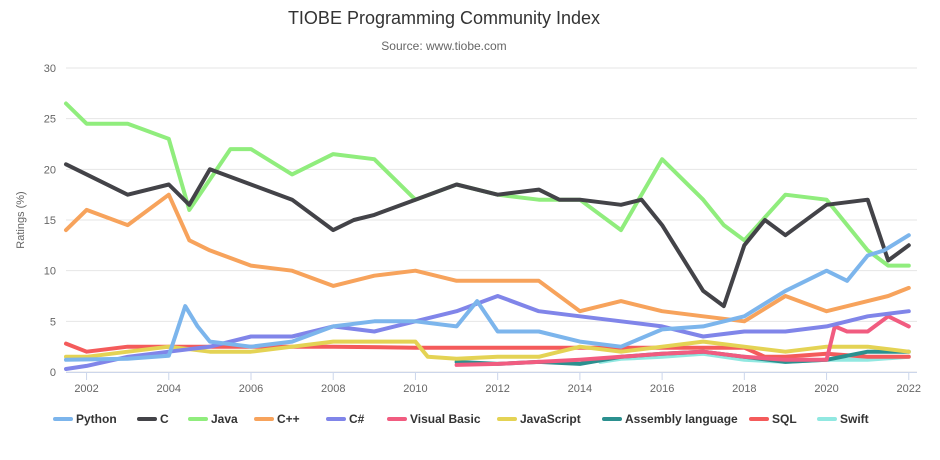  What do you see at coordinates (96, 419) in the screenshot?
I see `legend-label: Python` at bounding box center [96, 419].